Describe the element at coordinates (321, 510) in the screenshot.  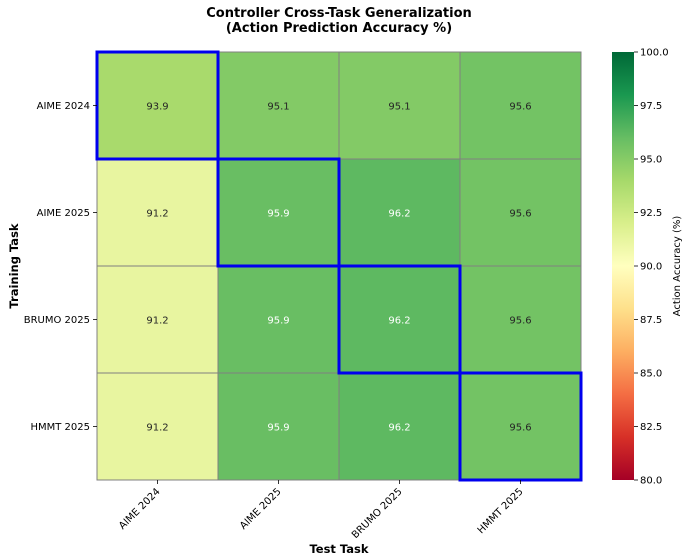
I see `x-axis-ticks: AIME 2024 AIME 2025 BRUMO 2025 HMMT 2025` at that location.